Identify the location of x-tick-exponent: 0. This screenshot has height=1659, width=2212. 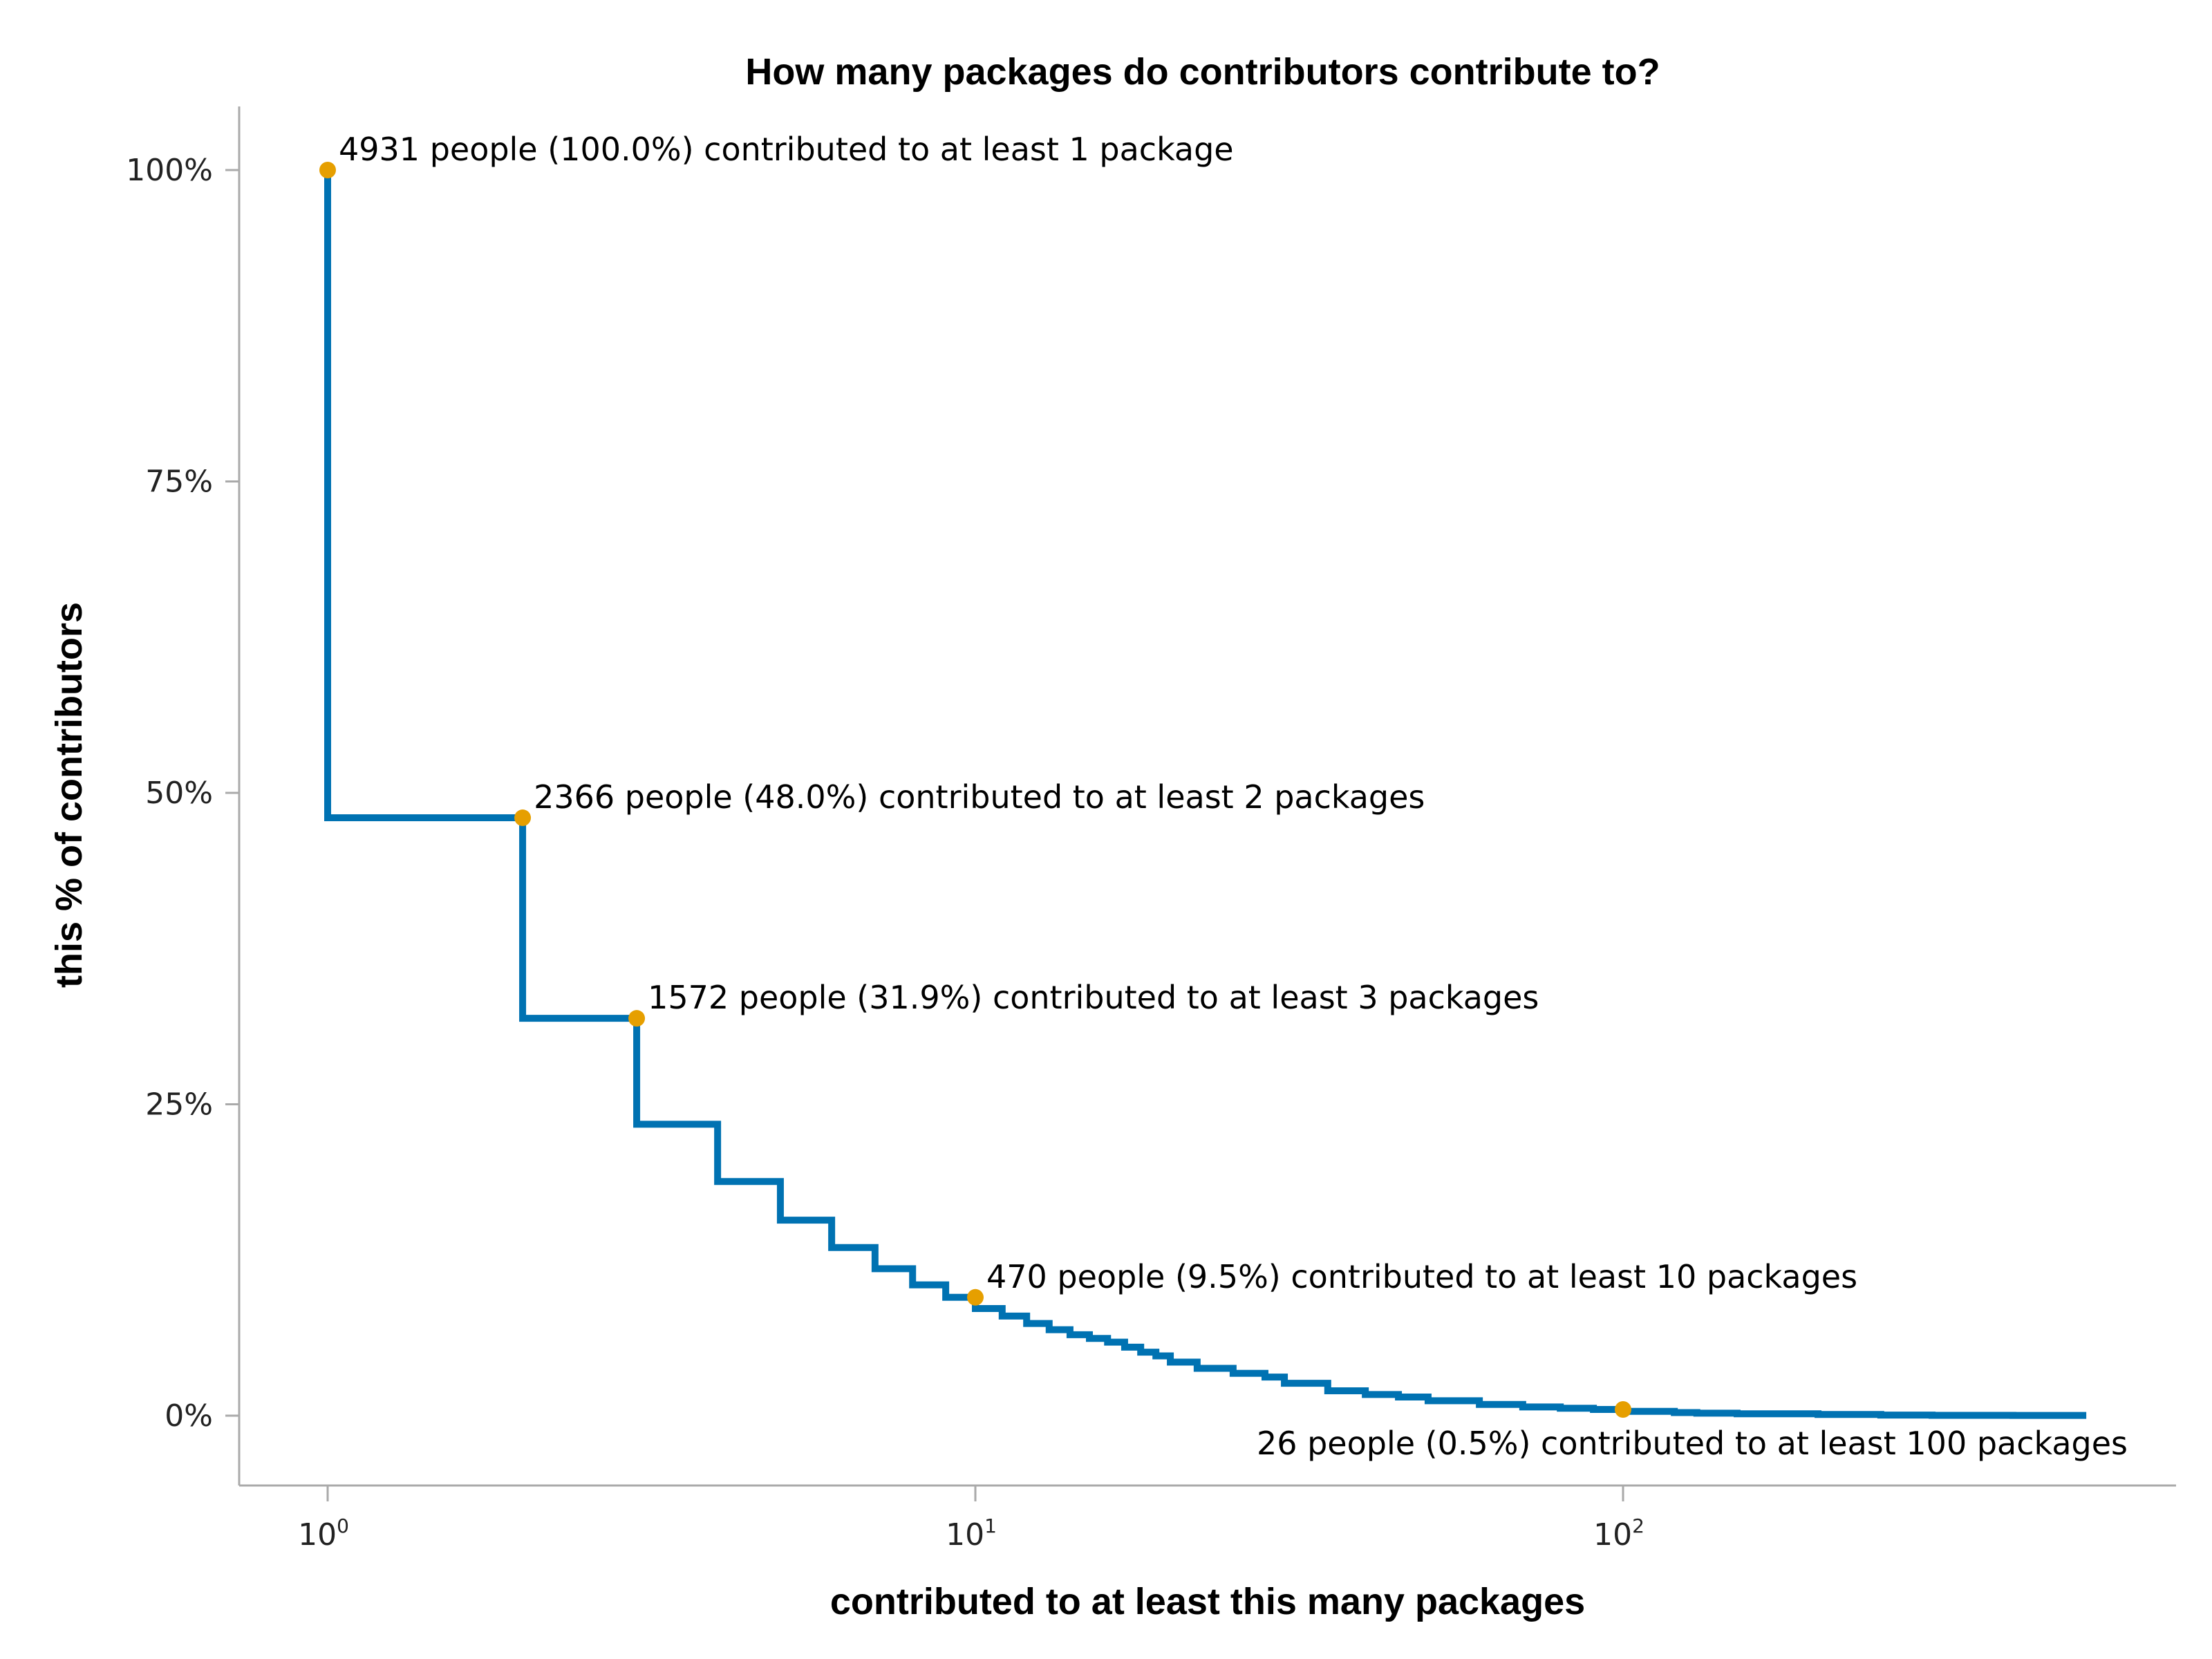
(343, 1526).